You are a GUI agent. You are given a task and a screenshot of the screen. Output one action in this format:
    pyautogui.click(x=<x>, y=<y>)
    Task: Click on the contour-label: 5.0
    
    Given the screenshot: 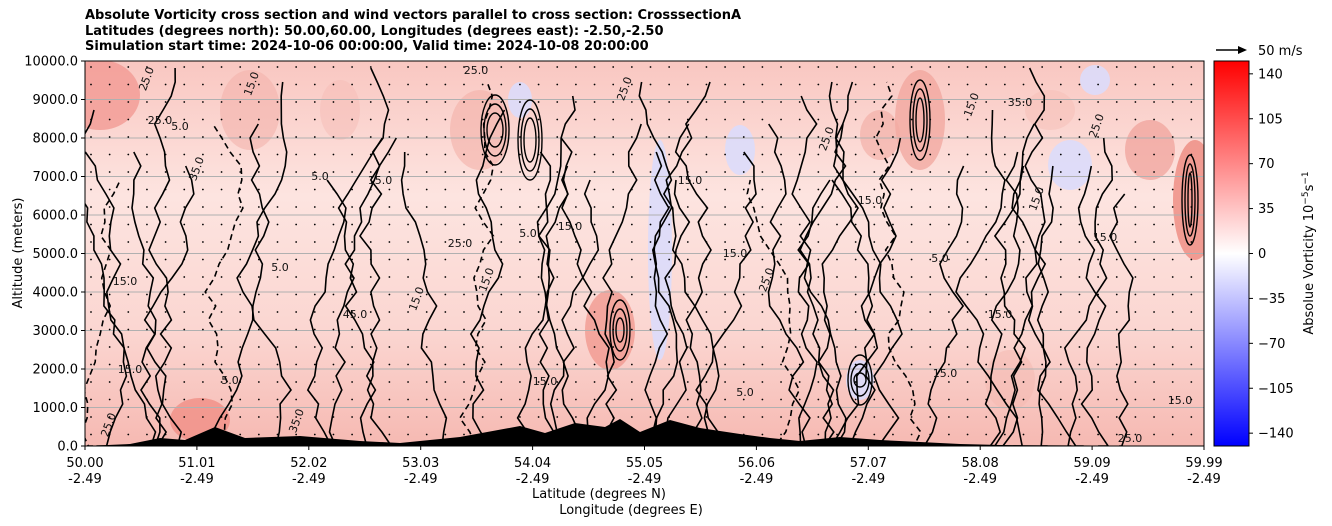 What is the action you would take?
    pyautogui.click(x=280, y=267)
    